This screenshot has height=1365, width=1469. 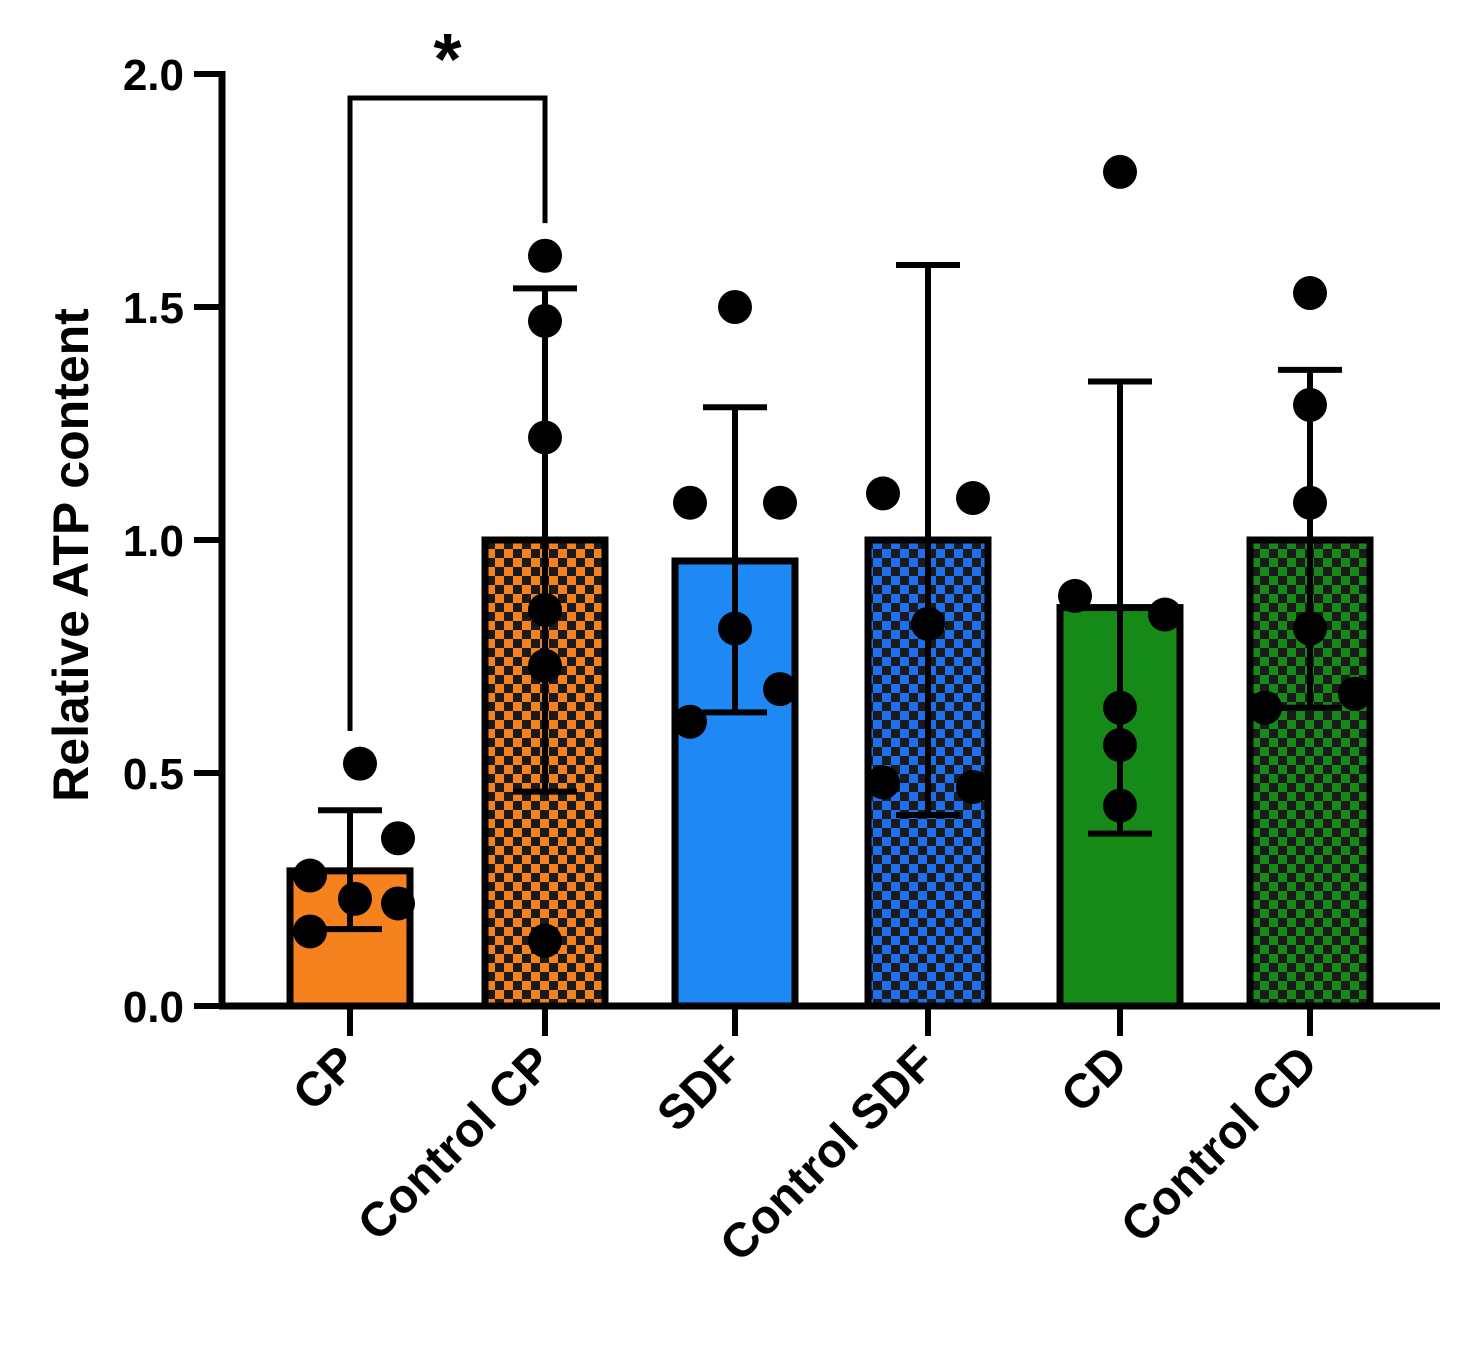 What do you see at coordinates (153, 1007) in the screenshot?
I see `y-tick-label: 0.0` at bounding box center [153, 1007].